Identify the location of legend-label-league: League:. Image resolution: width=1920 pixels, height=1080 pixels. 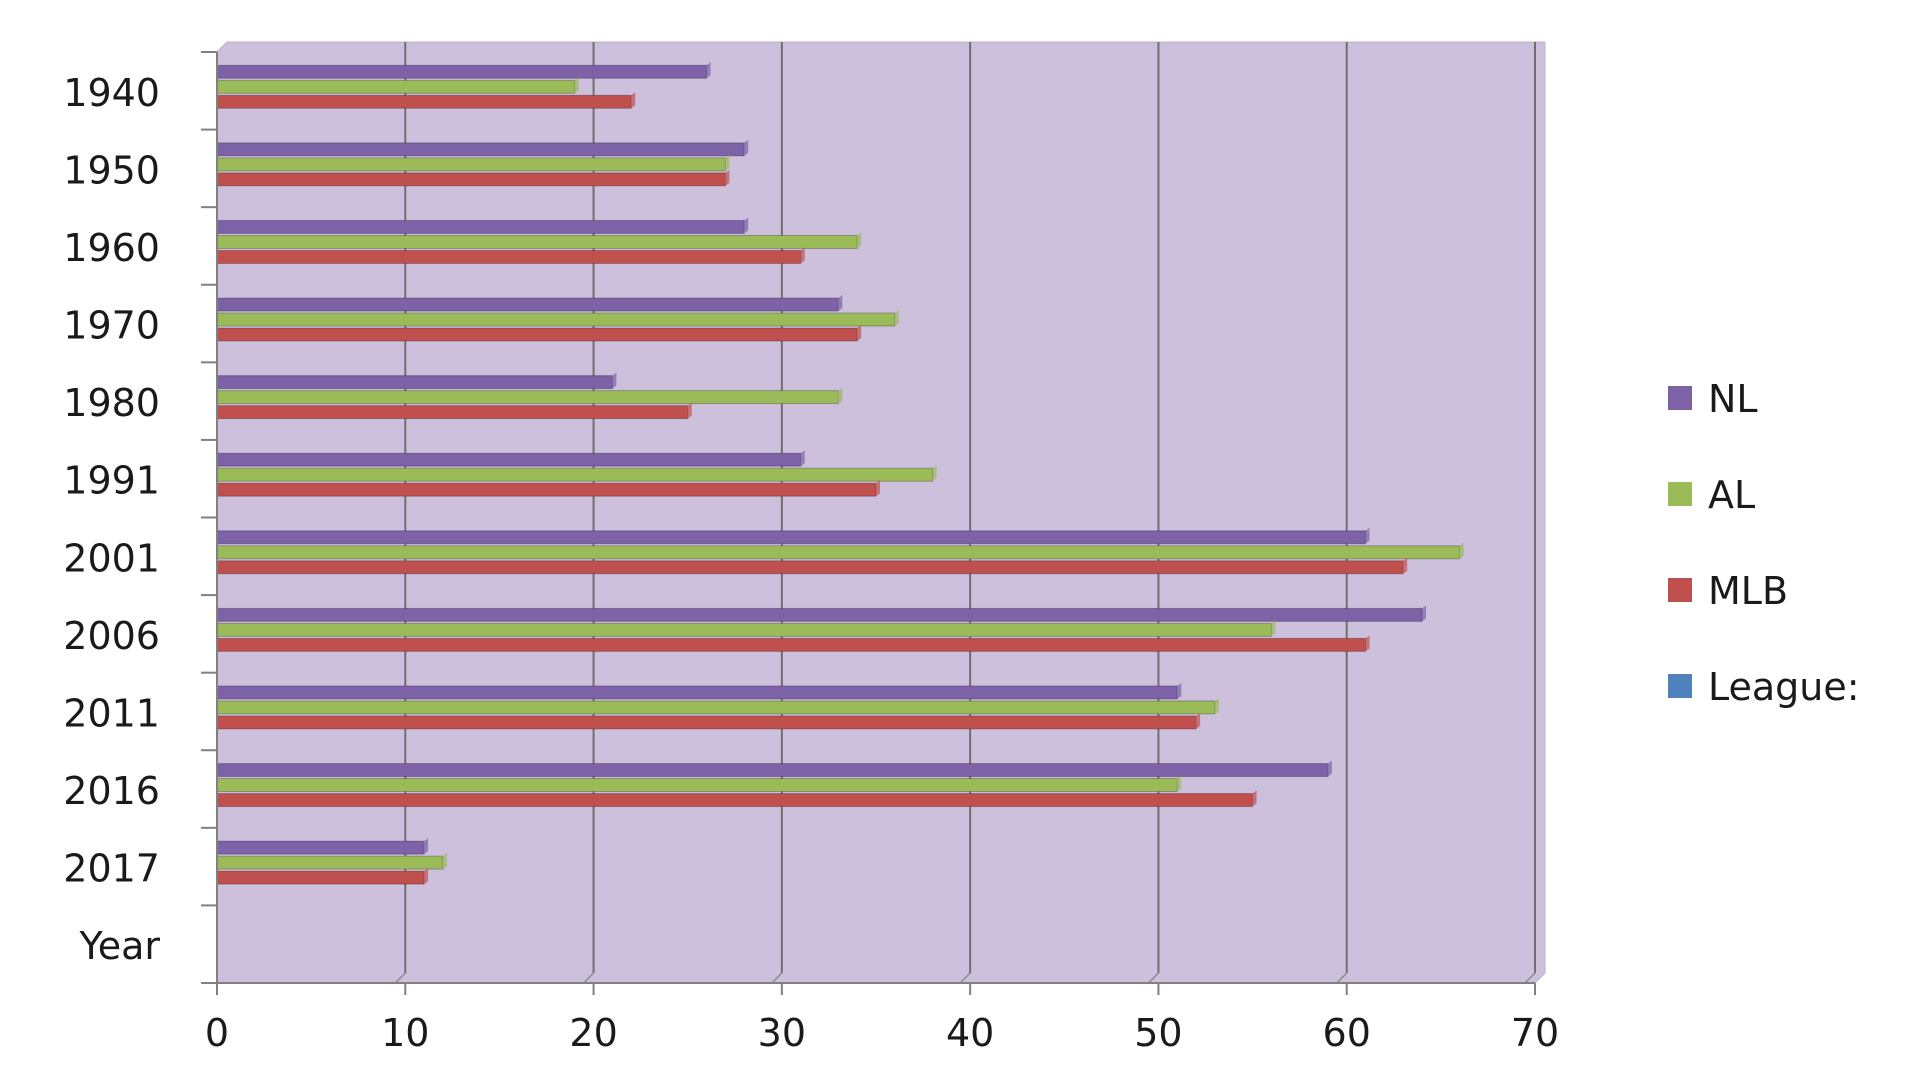
(1784, 687).